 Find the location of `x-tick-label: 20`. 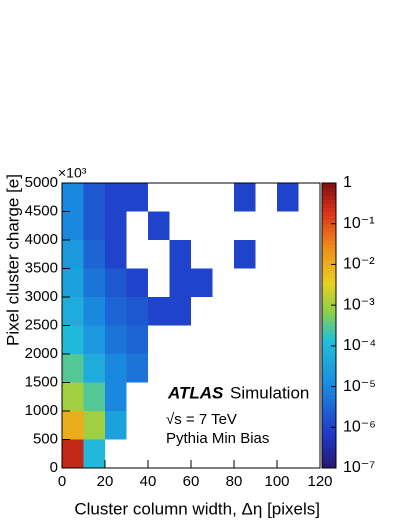

x-tick-label: 20 is located at coordinates (105, 481).